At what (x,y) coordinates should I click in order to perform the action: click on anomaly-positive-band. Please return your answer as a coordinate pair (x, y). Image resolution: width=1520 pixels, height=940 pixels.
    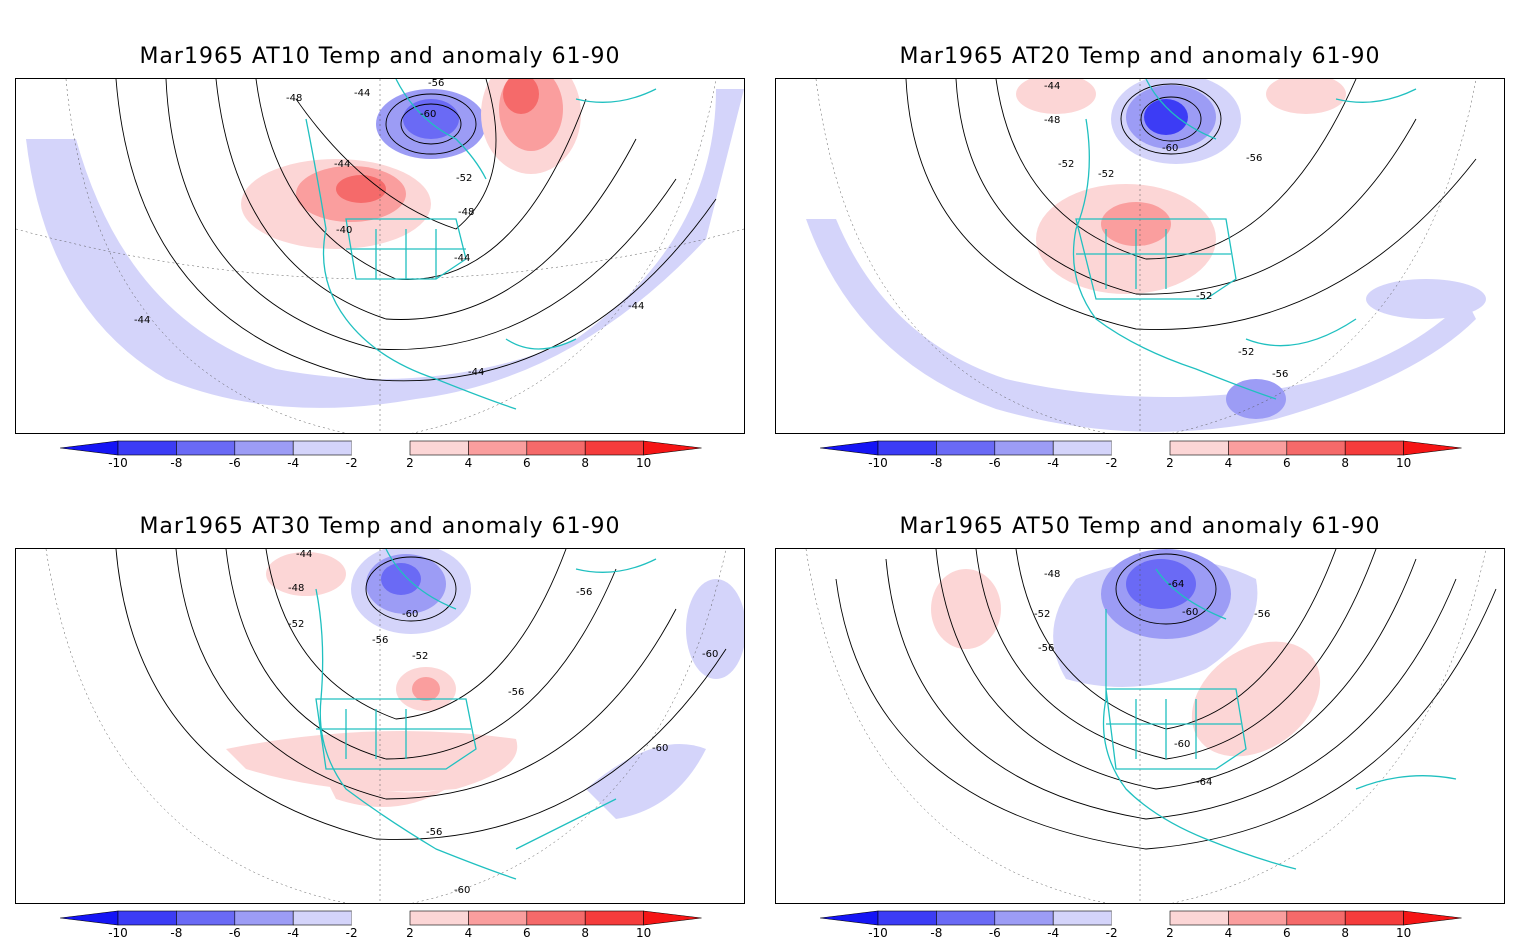
    Looking at the image, I should click on (372, 761).